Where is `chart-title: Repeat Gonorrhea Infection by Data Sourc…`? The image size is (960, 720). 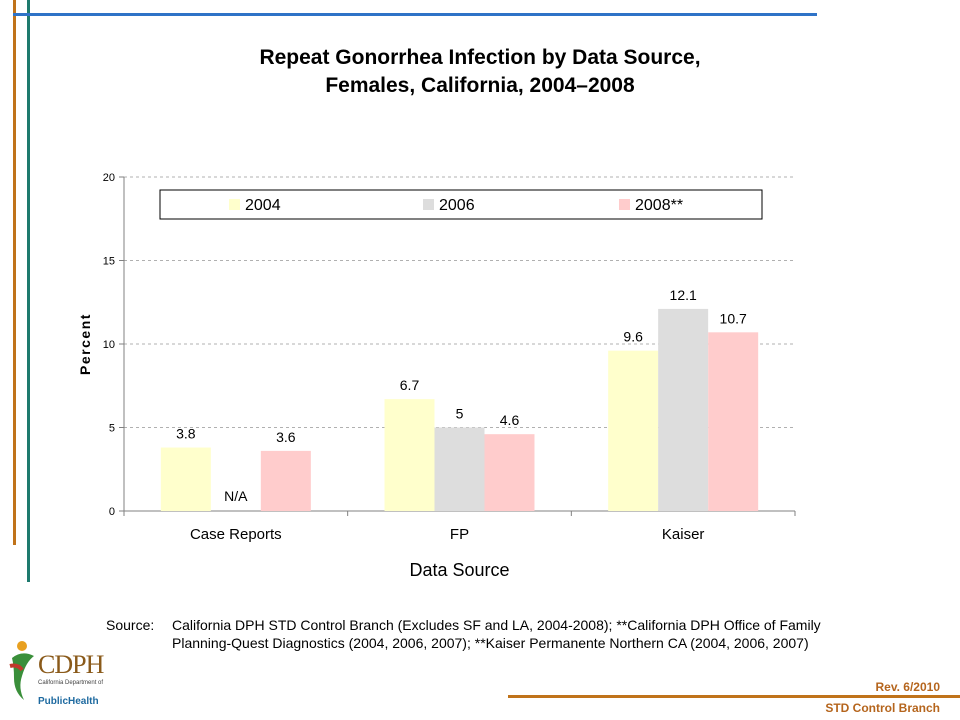
chart-title: Repeat Gonorrhea Infection by Data Sourc… is located at coordinates (480, 72).